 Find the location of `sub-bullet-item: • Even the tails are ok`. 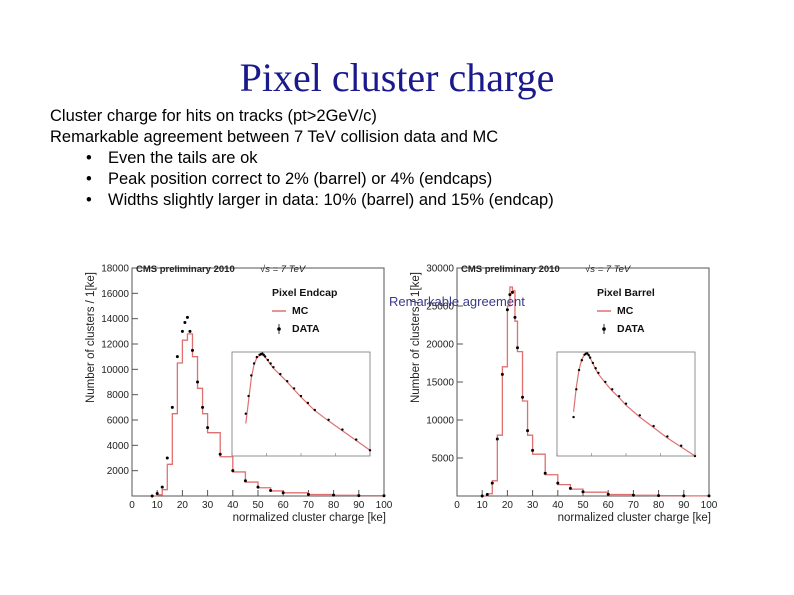

sub-bullet-item: • Even the tails are ok is located at coordinates (302, 158).